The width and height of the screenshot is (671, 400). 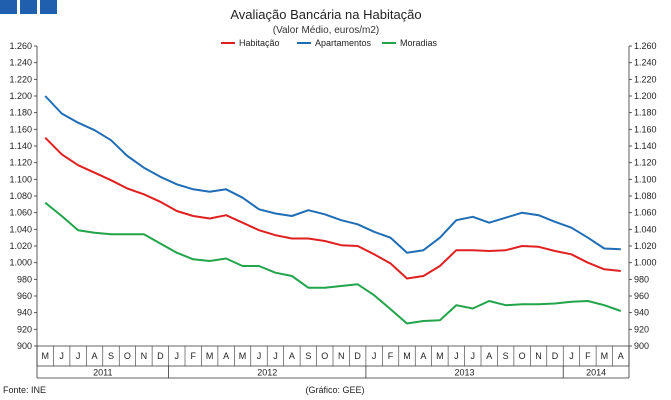 I want to click on y-tick-label-left: 1.000, so click(x=20, y=263).